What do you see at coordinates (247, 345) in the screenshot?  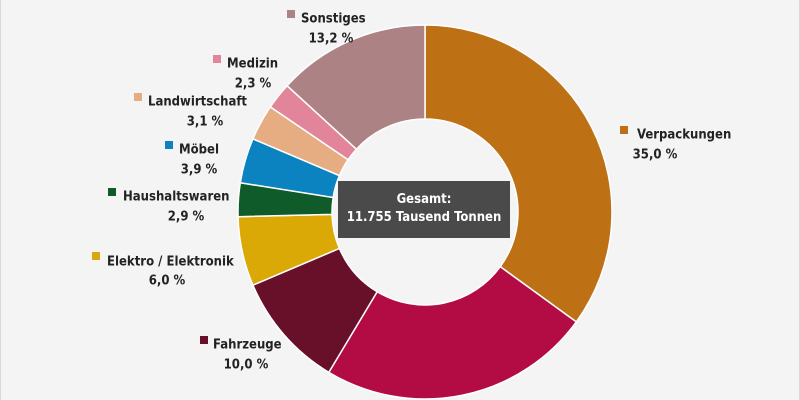 I see `slice-label-fahrzeuge: Fahrzeuge` at bounding box center [247, 345].